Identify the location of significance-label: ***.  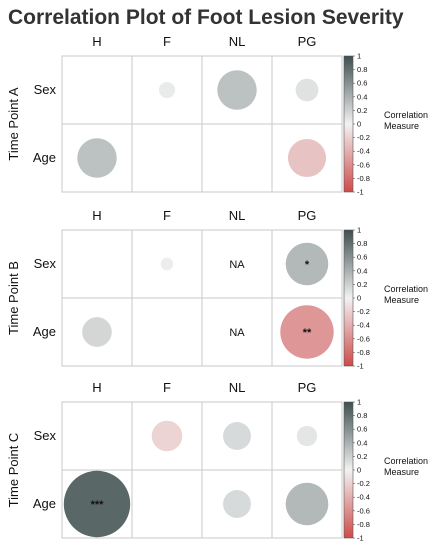
(98, 505).